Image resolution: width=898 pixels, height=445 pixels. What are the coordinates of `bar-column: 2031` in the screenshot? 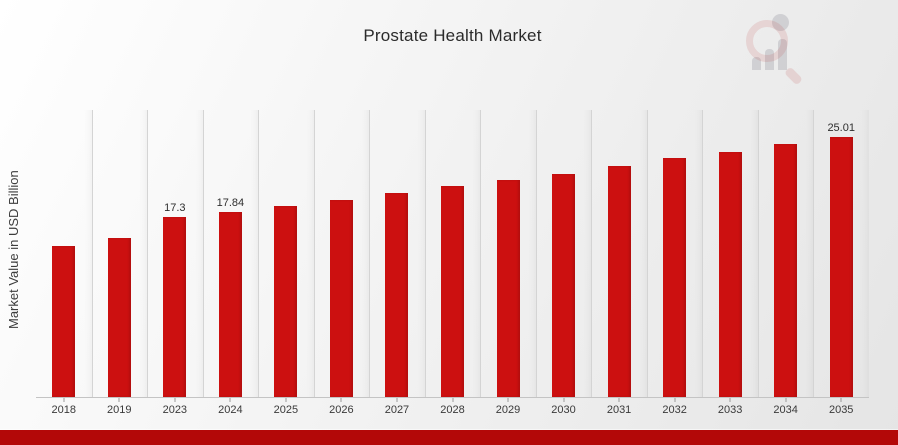 It's located at (619, 263).